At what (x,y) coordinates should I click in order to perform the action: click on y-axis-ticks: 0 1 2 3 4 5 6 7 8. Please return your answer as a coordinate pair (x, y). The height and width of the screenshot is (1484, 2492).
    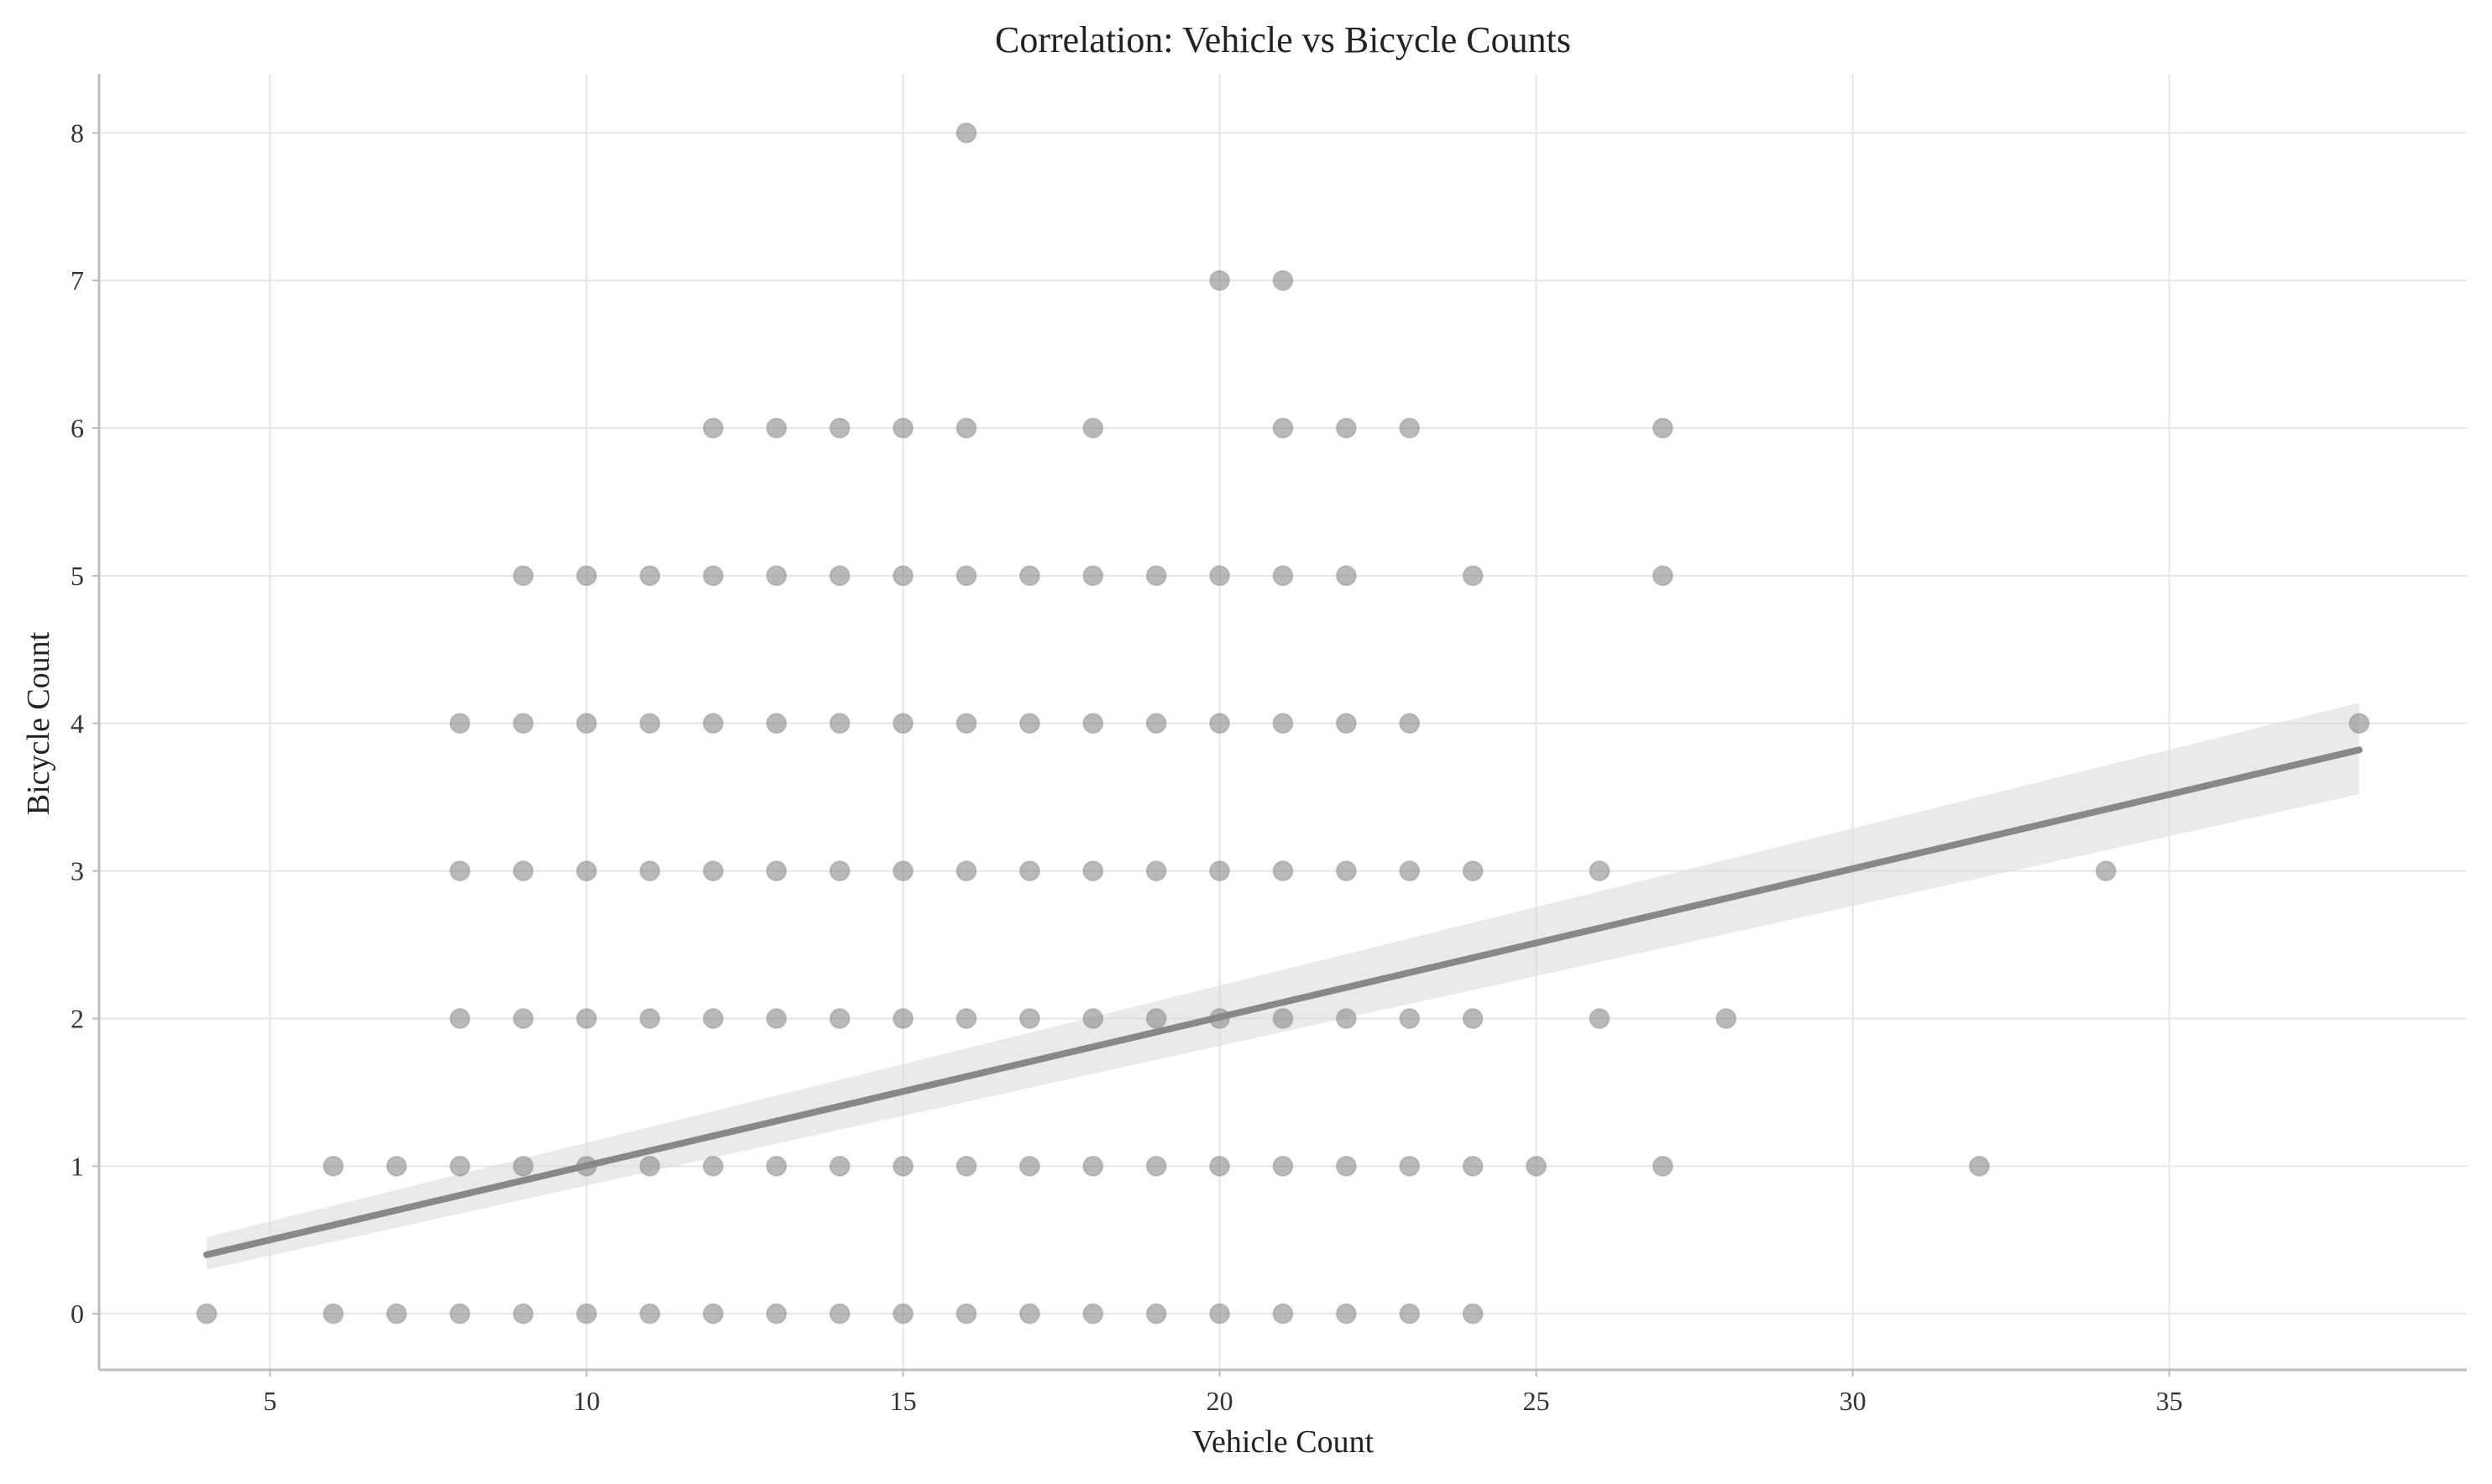
    Looking at the image, I should click on (85, 723).